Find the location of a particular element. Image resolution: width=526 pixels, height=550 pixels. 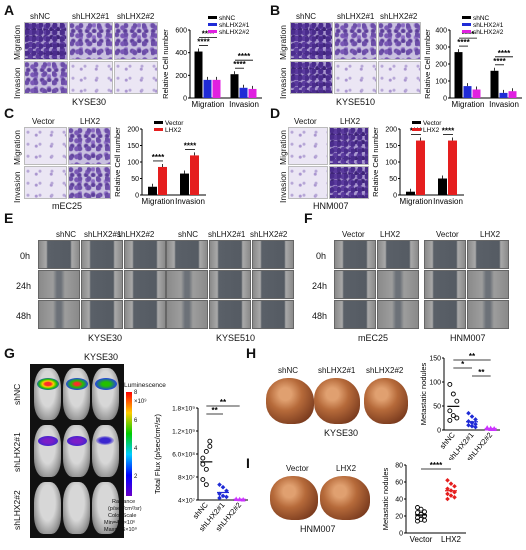

row-label: shLHX2#2 is located at coordinates (17, 510).